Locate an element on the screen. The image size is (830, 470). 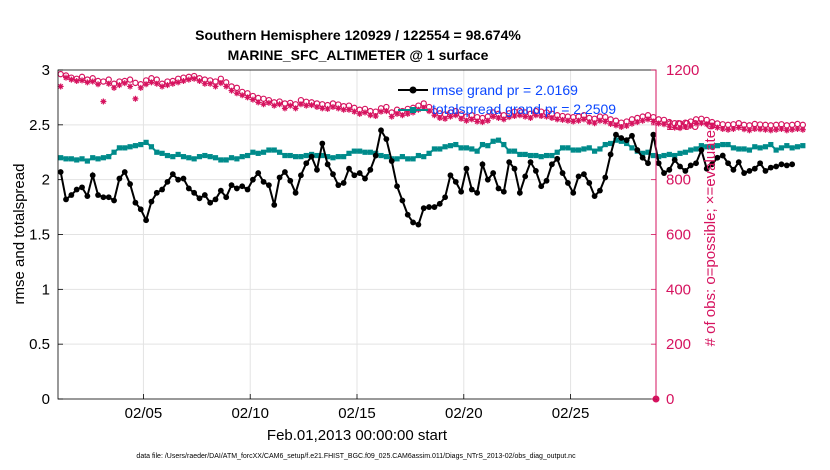
legend-rmse-label: rmse grand pr = 2.0169 is located at coordinates (505, 90).